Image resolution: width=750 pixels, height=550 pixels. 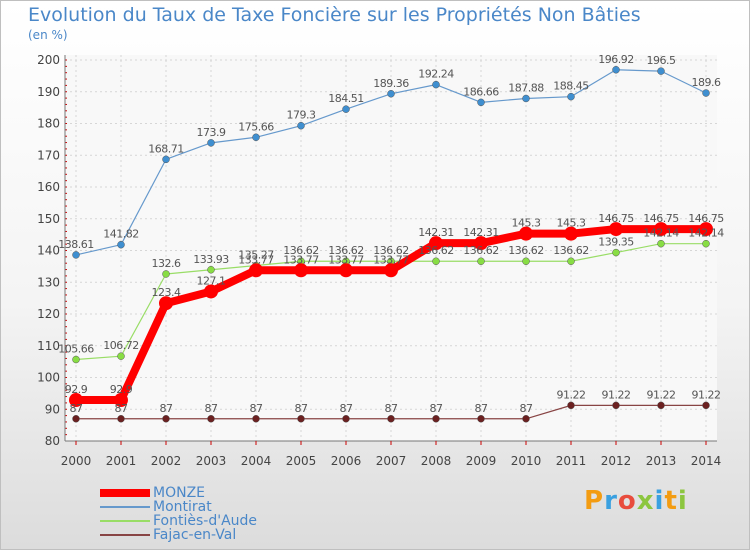 What do you see at coordinates (178, 521) in the screenshot?
I see `legend-item-fonties-d-aude: Fontiès-d'Aude` at bounding box center [178, 521].